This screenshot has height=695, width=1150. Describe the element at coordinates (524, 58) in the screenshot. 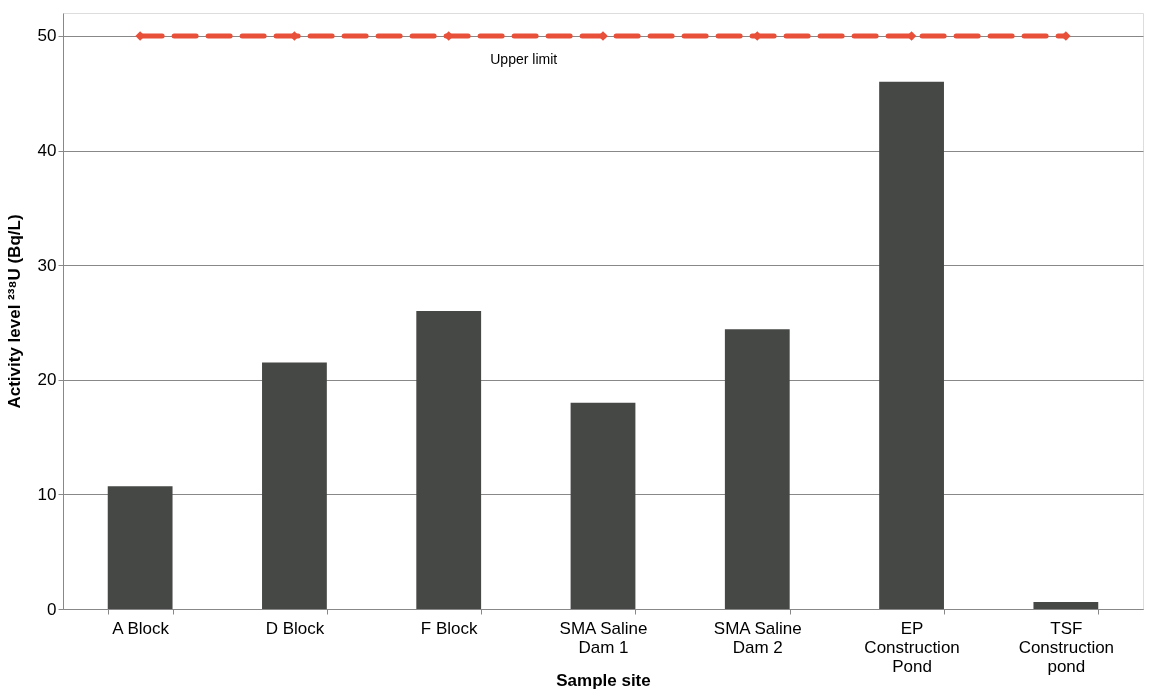

I see `series-label: Upper limit` at that location.